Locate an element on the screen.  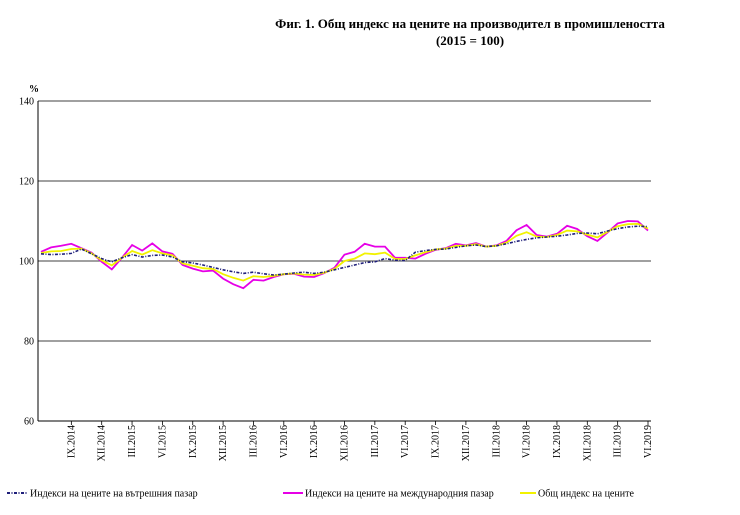
y-tick-label: 140 is located at coordinates (26, 102).